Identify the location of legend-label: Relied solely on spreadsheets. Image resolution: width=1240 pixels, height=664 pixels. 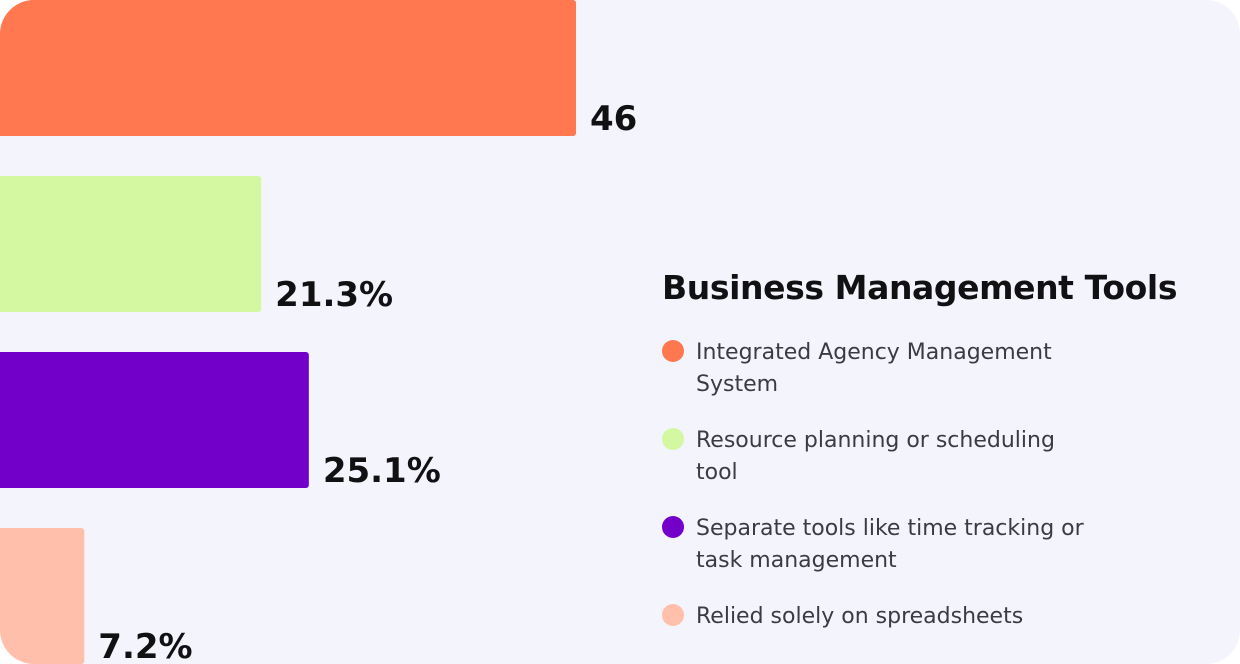
(860, 616).